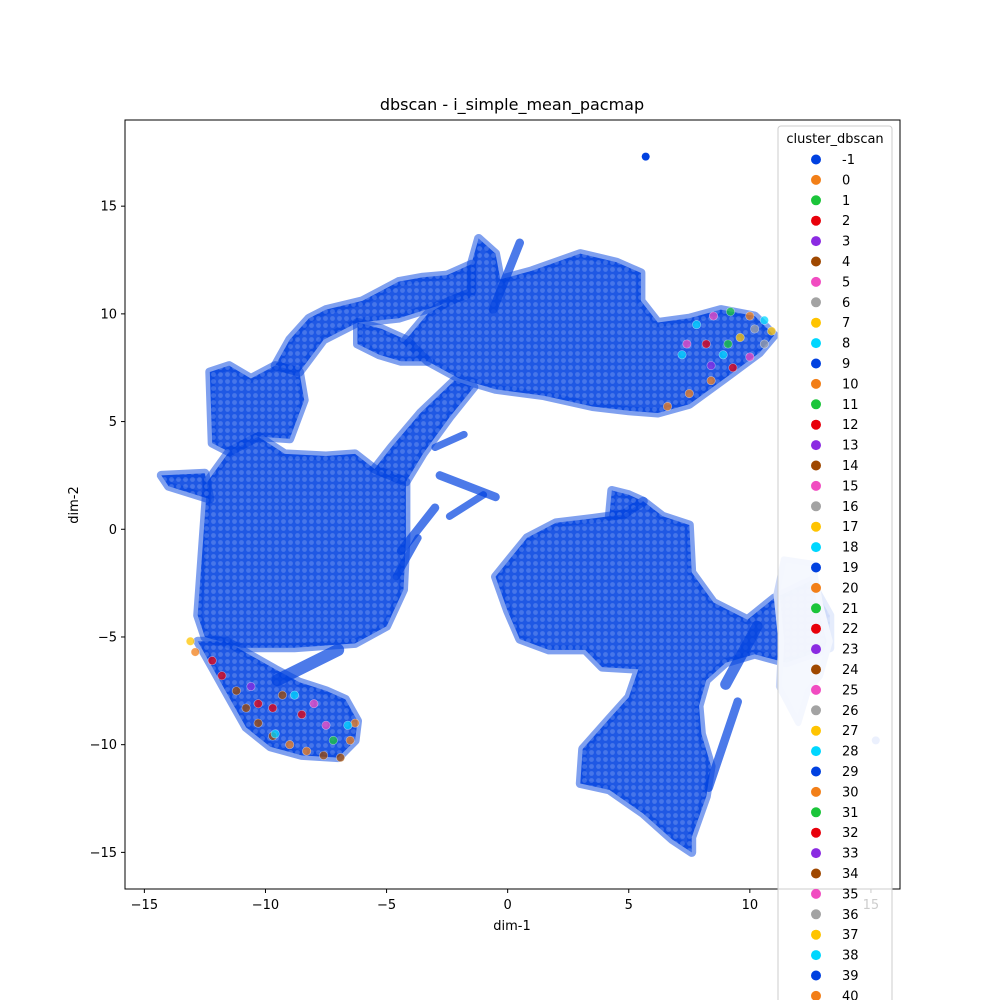 The image size is (1000, 1000). I want to click on y-tick-label: 15, so click(108, 207).